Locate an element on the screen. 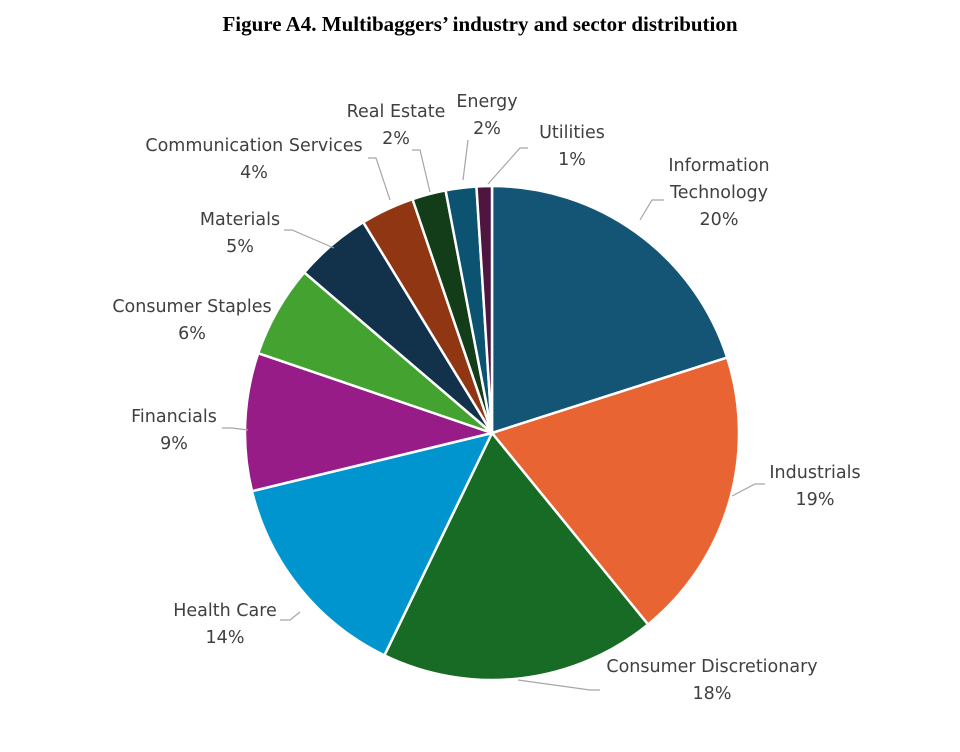 The height and width of the screenshot is (752, 960). slice-value-utilities: 1% is located at coordinates (572, 160).